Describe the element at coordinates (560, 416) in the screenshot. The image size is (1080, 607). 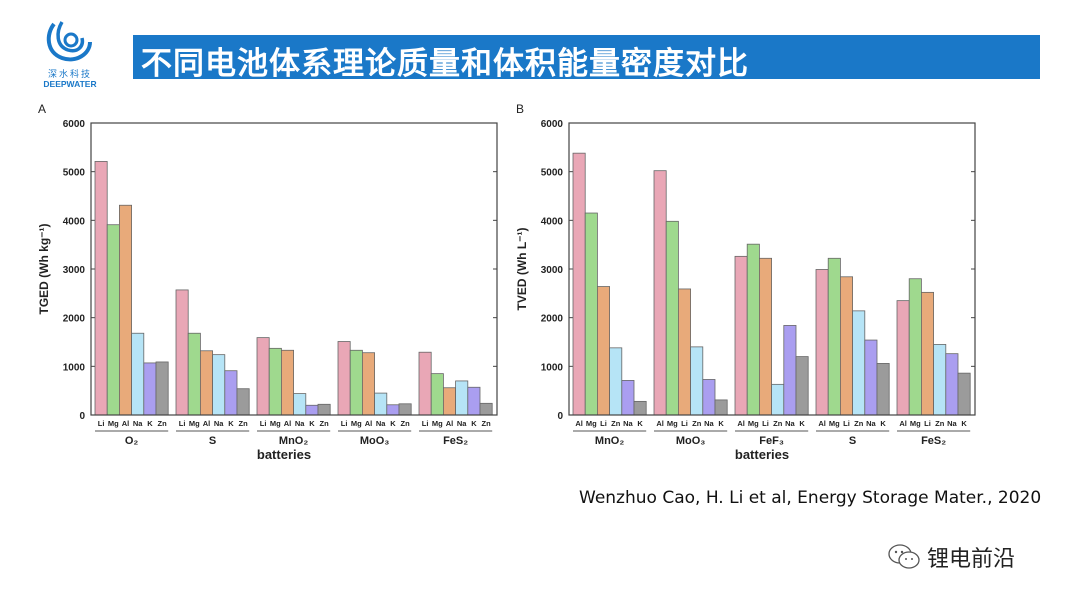
I see `y-tick-label: 0` at that location.